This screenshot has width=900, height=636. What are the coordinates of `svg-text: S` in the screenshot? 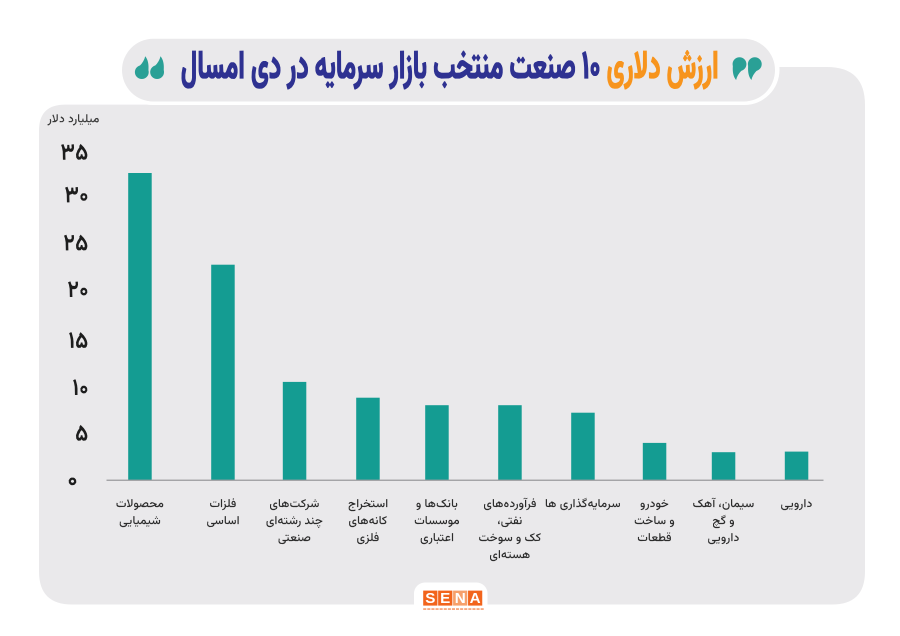 It's located at (430, 598).